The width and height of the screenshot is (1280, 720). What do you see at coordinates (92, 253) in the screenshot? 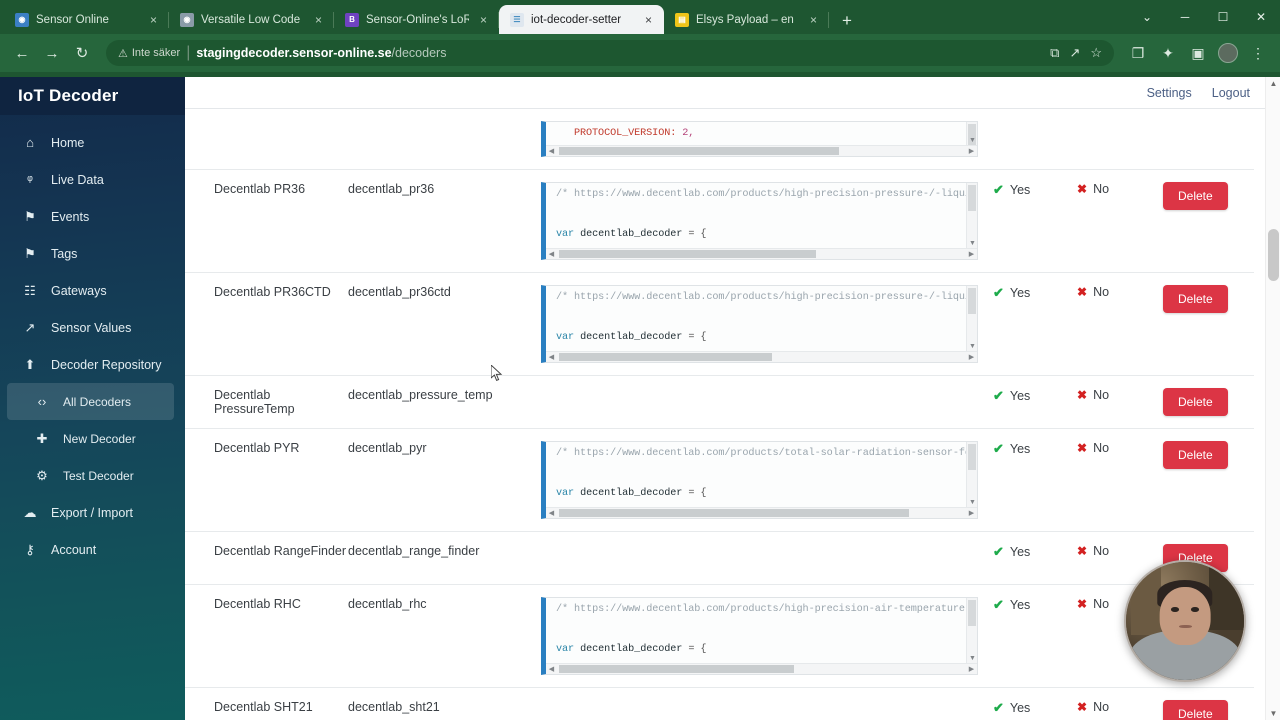
I see `sidebar-item-tags: ⚑ Tags` at bounding box center [92, 253].